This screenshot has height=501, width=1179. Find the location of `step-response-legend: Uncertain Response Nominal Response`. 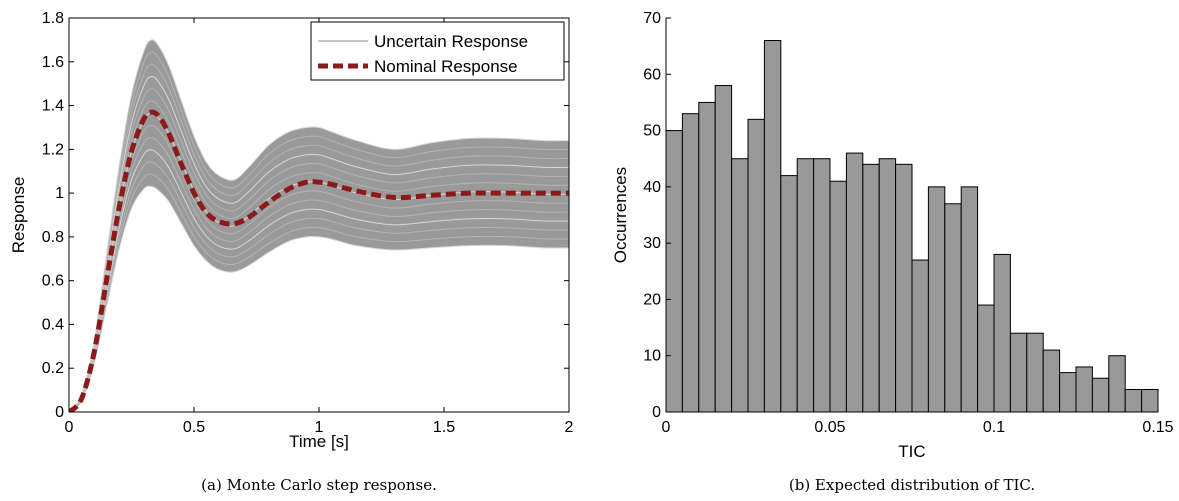

step-response-legend: Uncertain Response Nominal Response is located at coordinates (437, 51).